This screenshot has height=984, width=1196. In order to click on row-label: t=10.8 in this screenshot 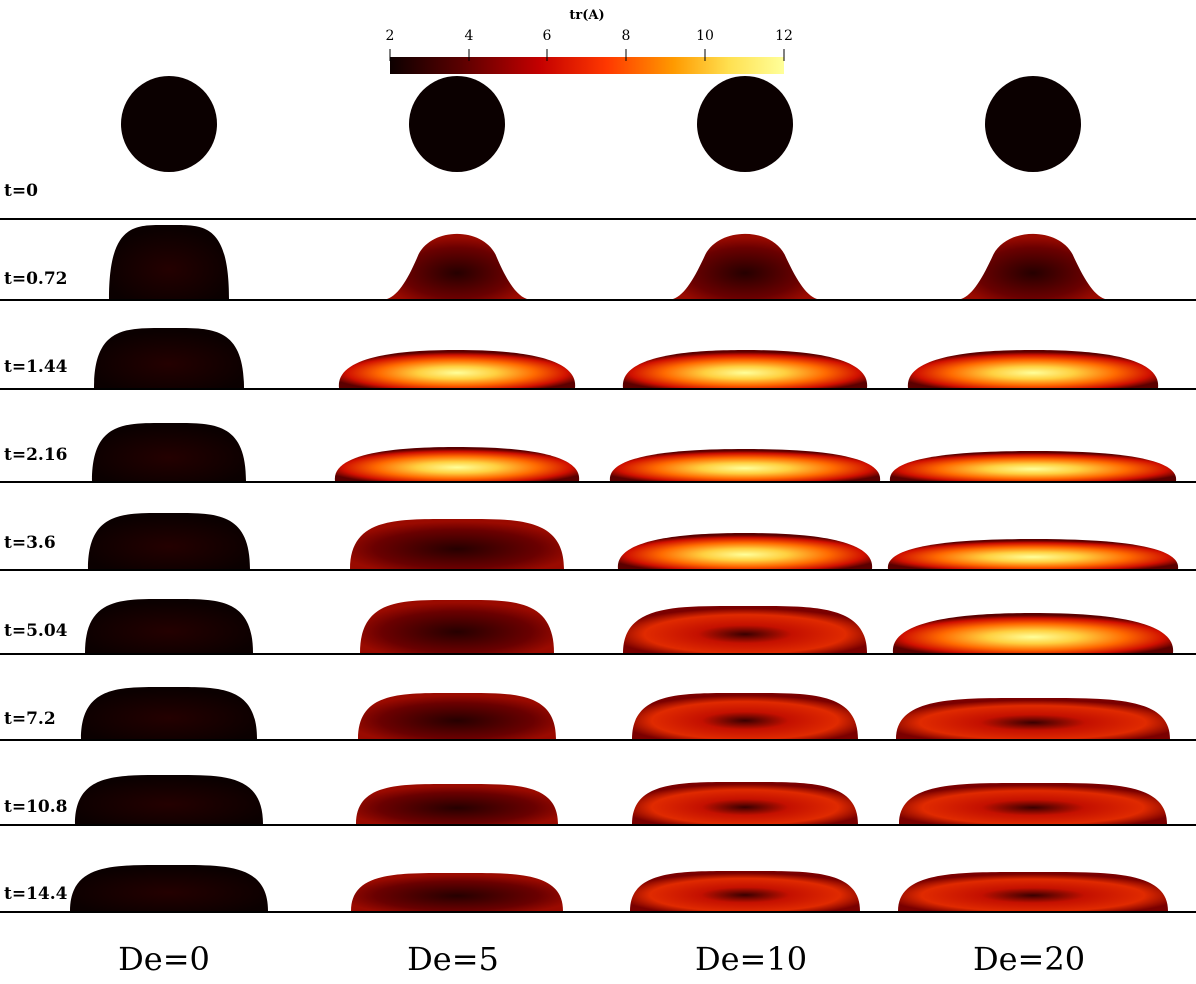, I will do `click(36, 807)`.